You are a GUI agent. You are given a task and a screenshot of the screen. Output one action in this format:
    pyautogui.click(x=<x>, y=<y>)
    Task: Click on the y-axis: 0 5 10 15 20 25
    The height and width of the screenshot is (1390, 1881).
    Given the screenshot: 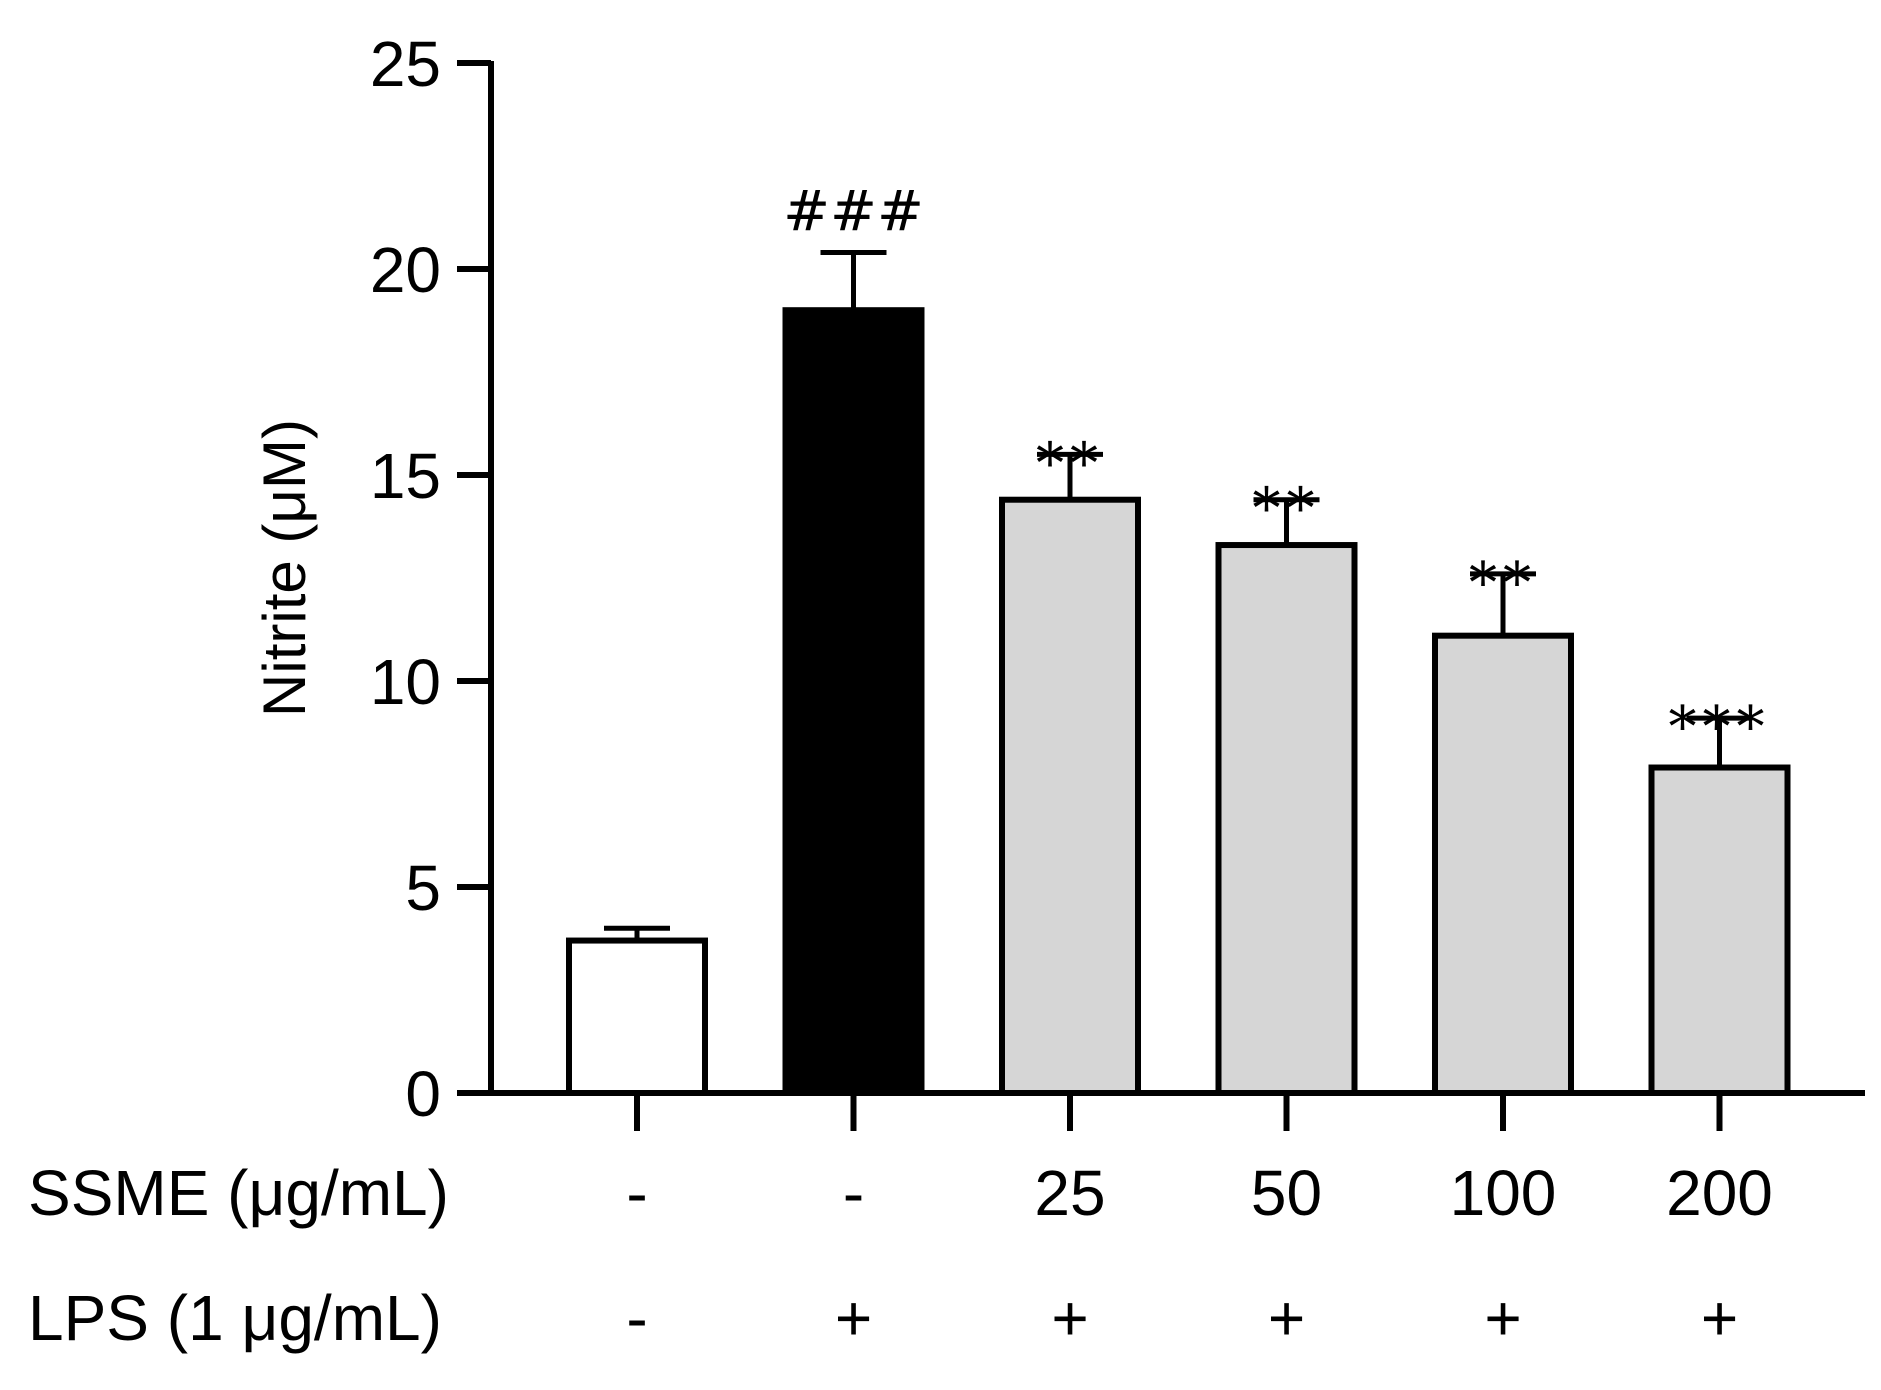 What is the action you would take?
    pyautogui.click(x=432, y=579)
    